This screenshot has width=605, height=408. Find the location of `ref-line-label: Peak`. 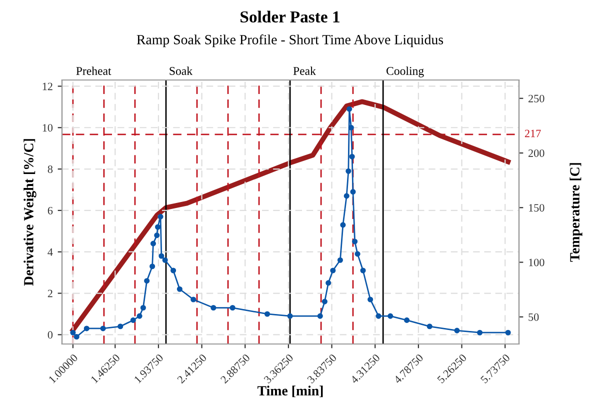

ref-line-label: Peak is located at coordinates (304, 70).